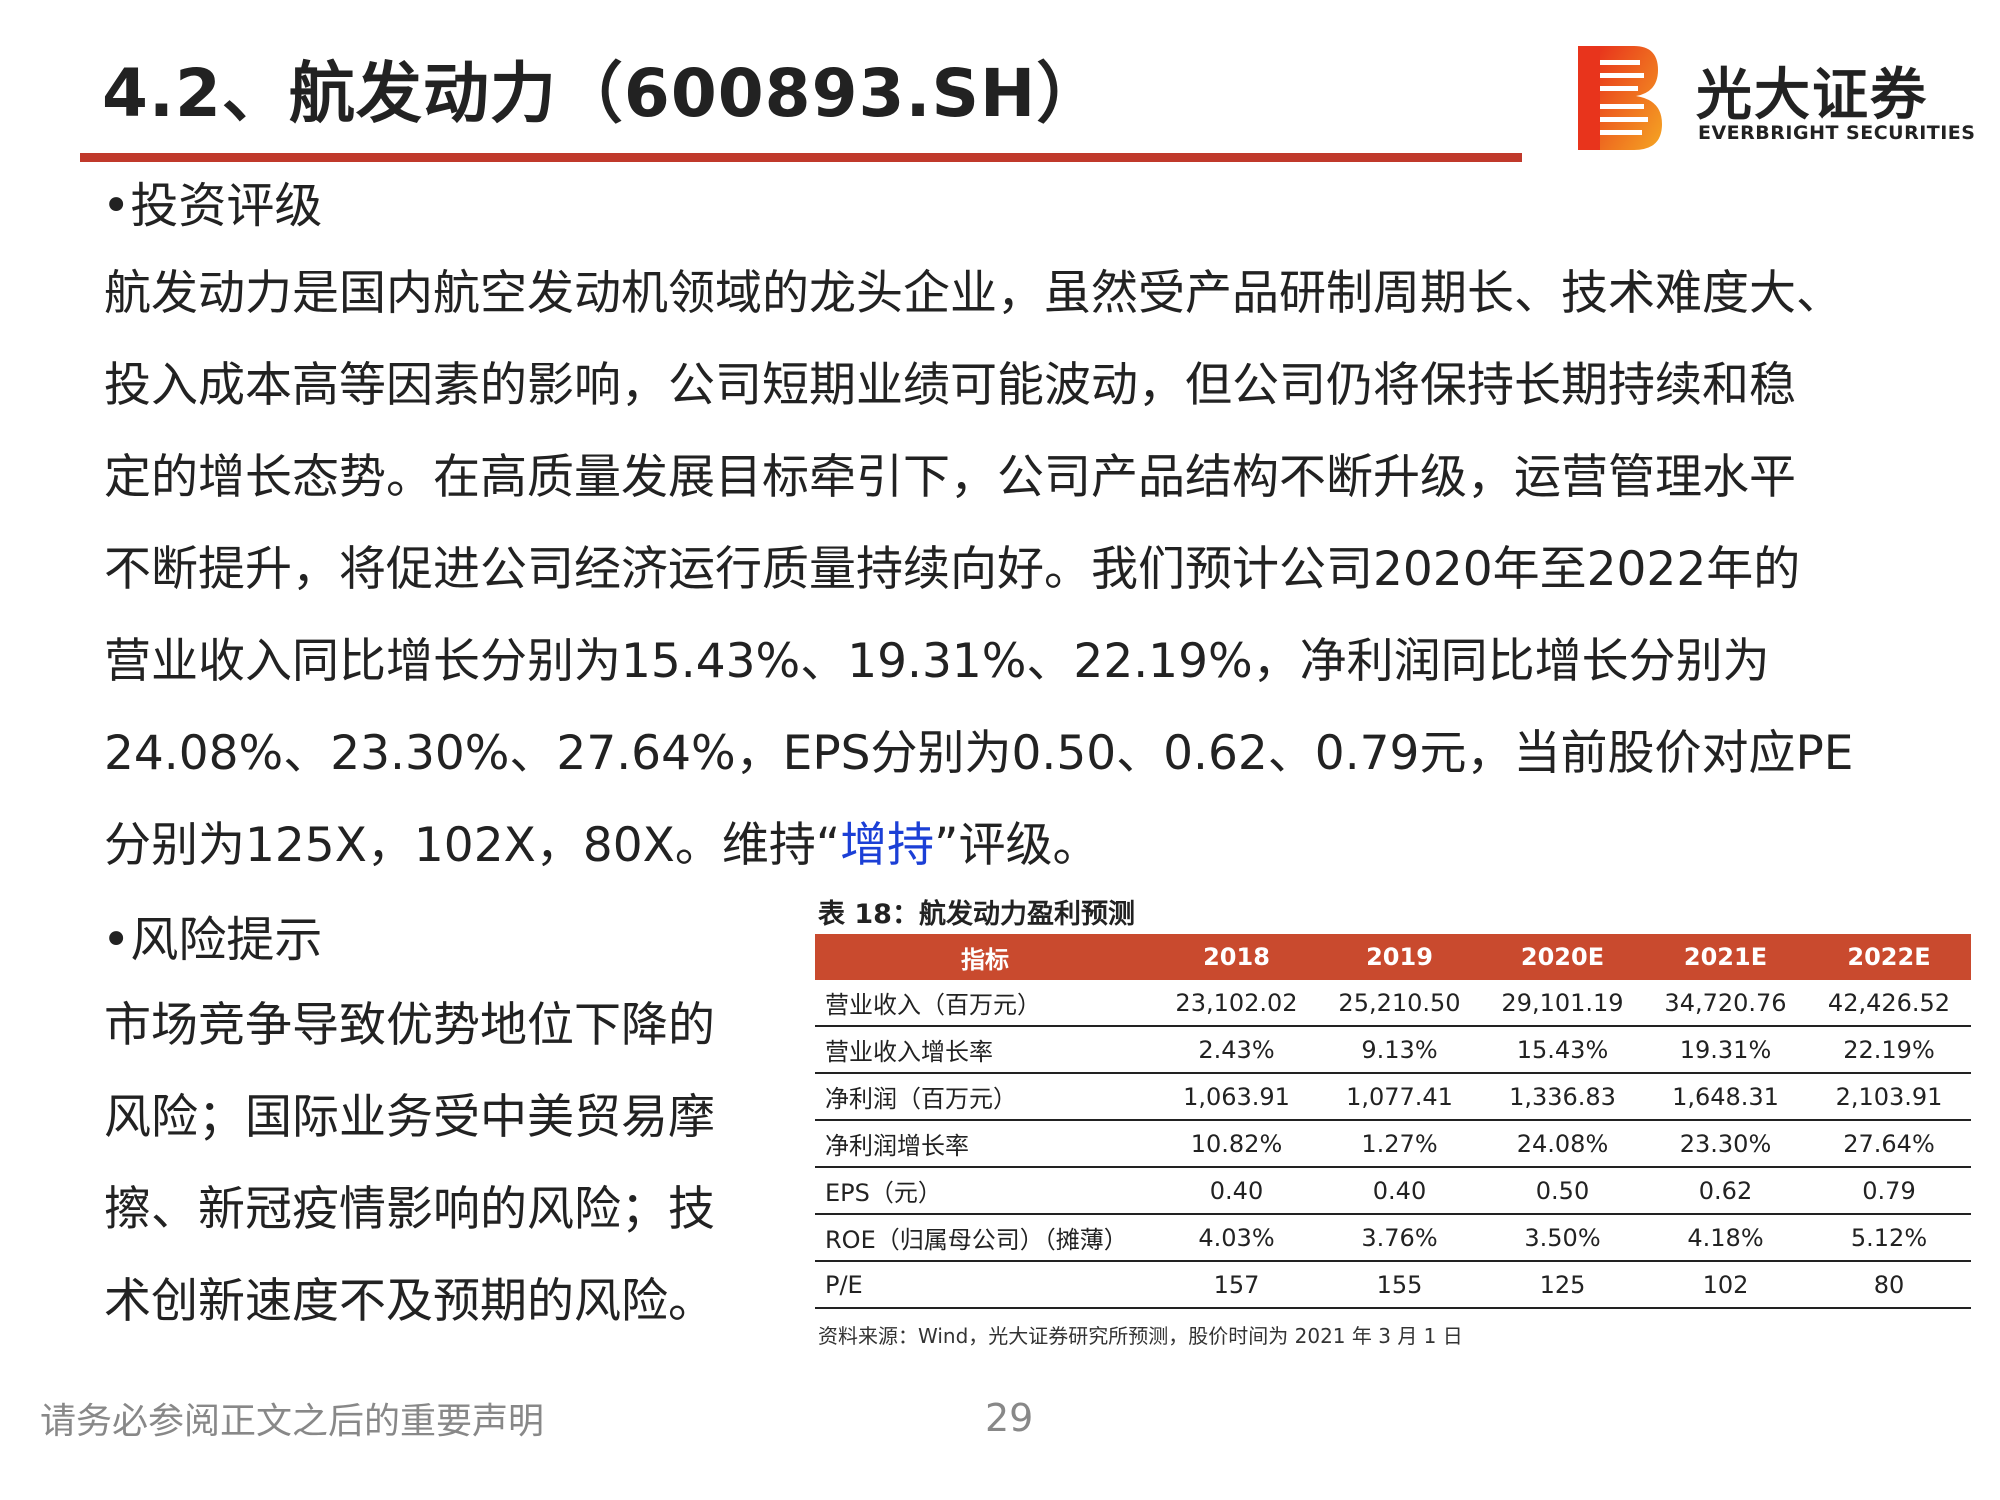 This screenshot has height=1500, width=2000. I want to click on value-cell: 5.12%, so click(1889, 1238).